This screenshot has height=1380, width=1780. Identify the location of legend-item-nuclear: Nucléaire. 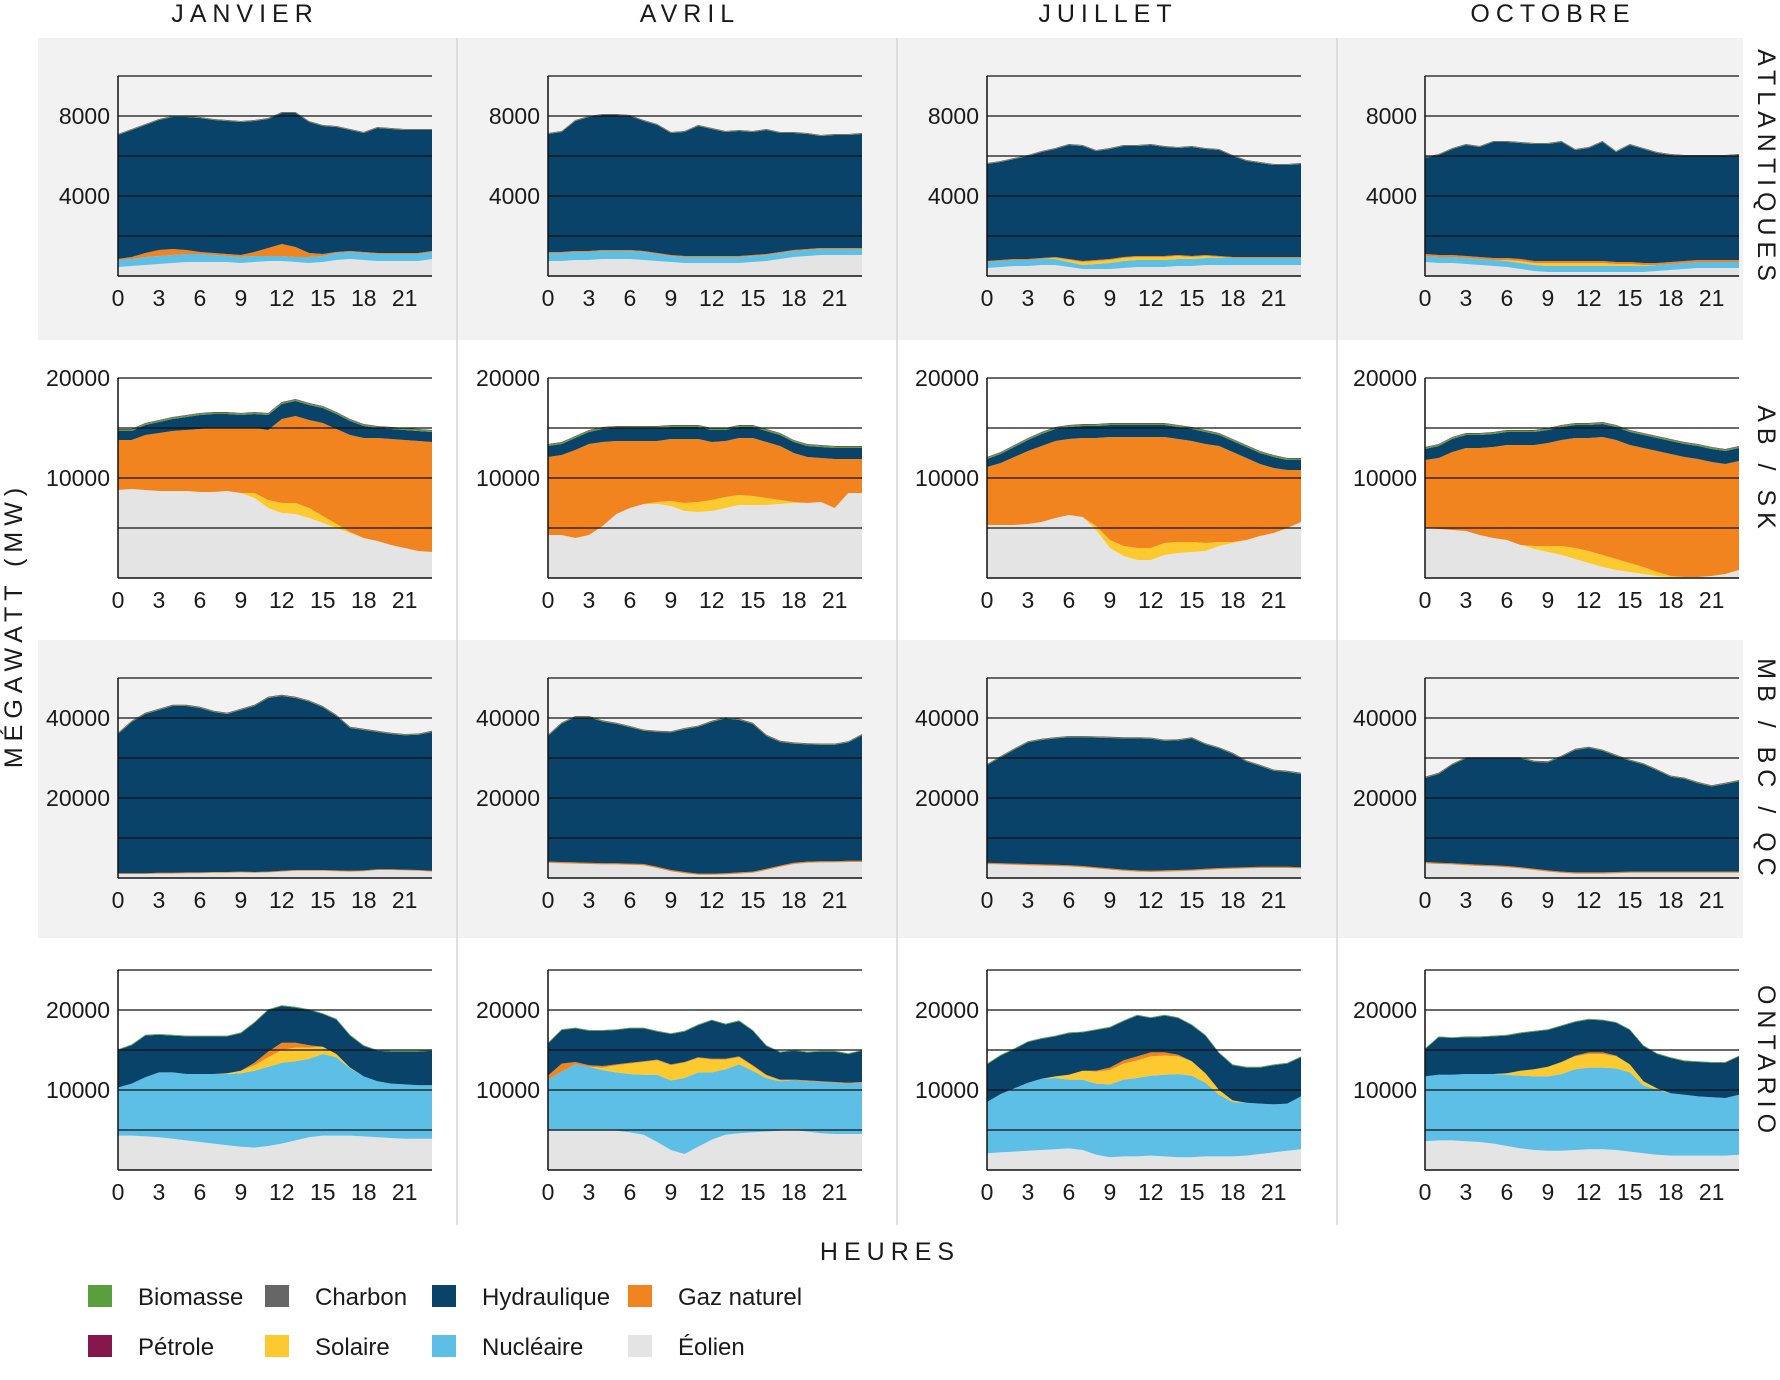
(507, 1347).